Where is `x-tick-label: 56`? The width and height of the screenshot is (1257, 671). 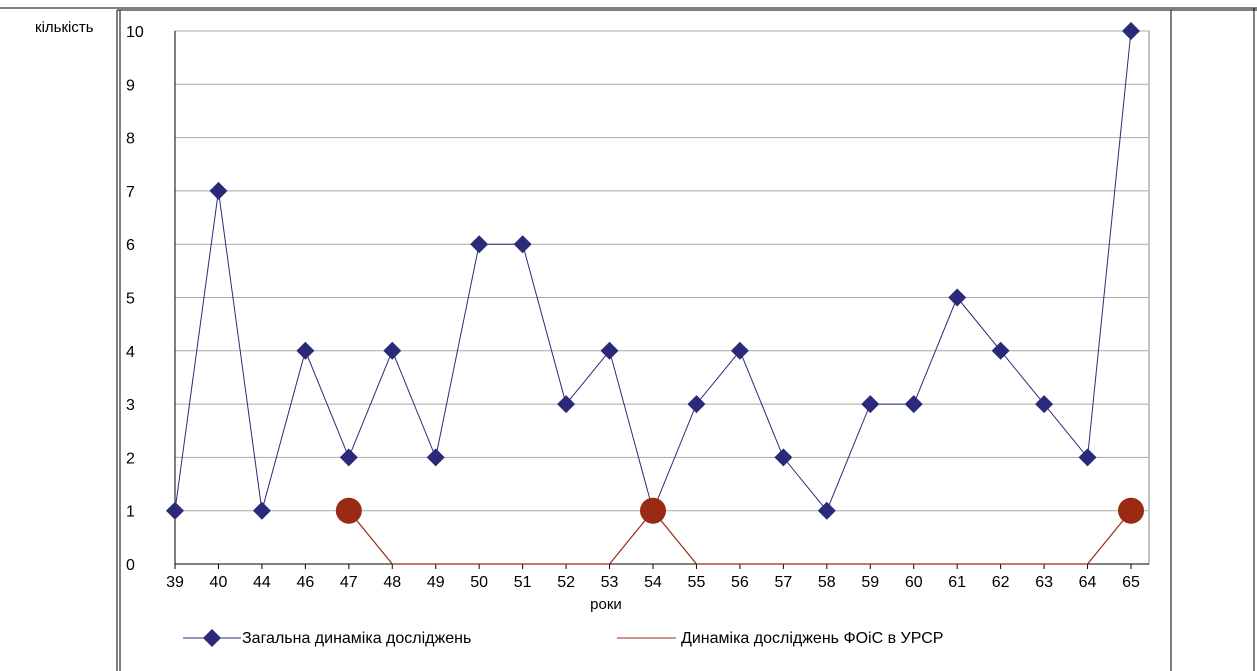
x-tick-label: 56 is located at coordinates (740, 582).